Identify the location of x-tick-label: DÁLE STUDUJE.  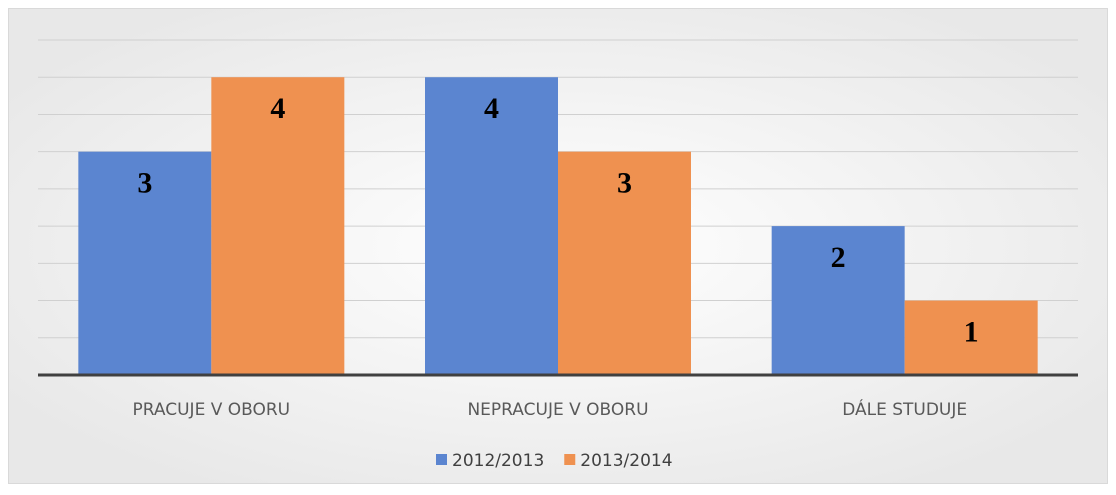
(904, 409).